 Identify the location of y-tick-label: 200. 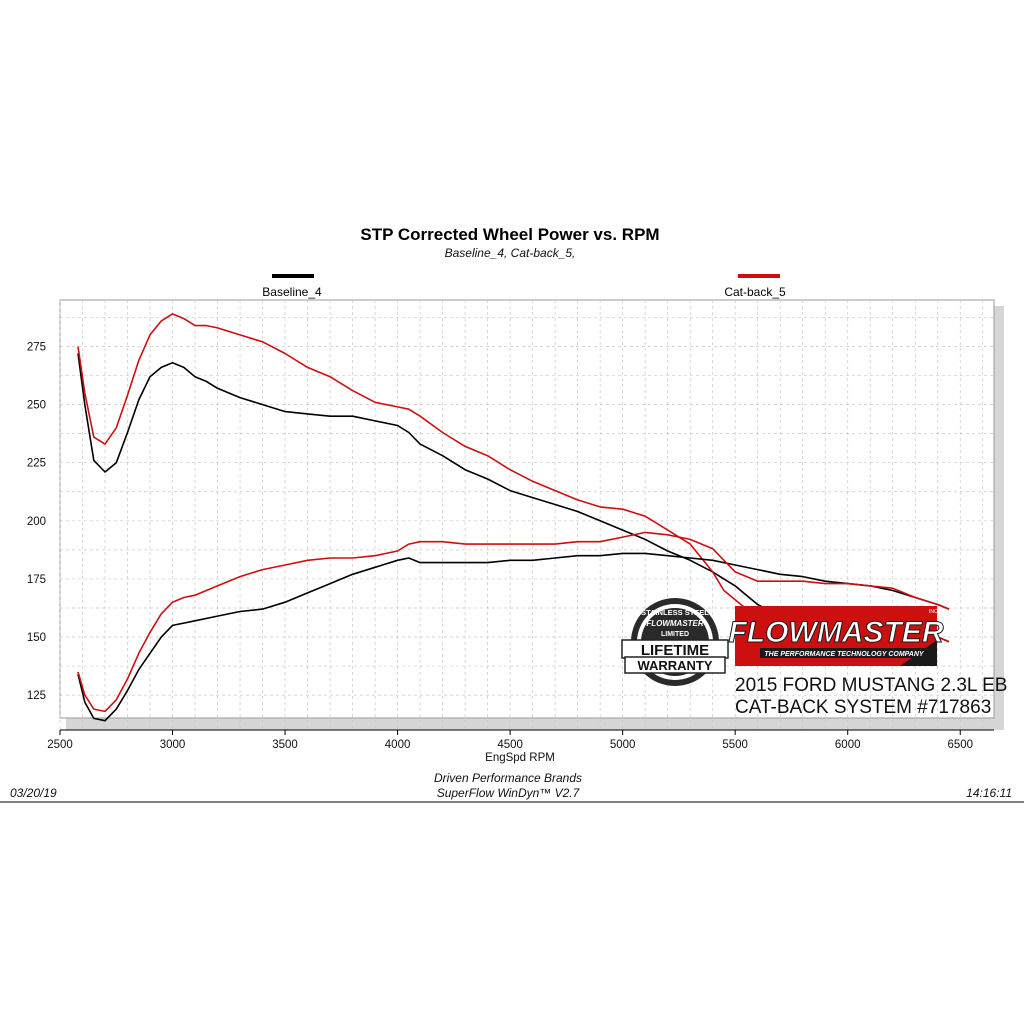
(36, 522).